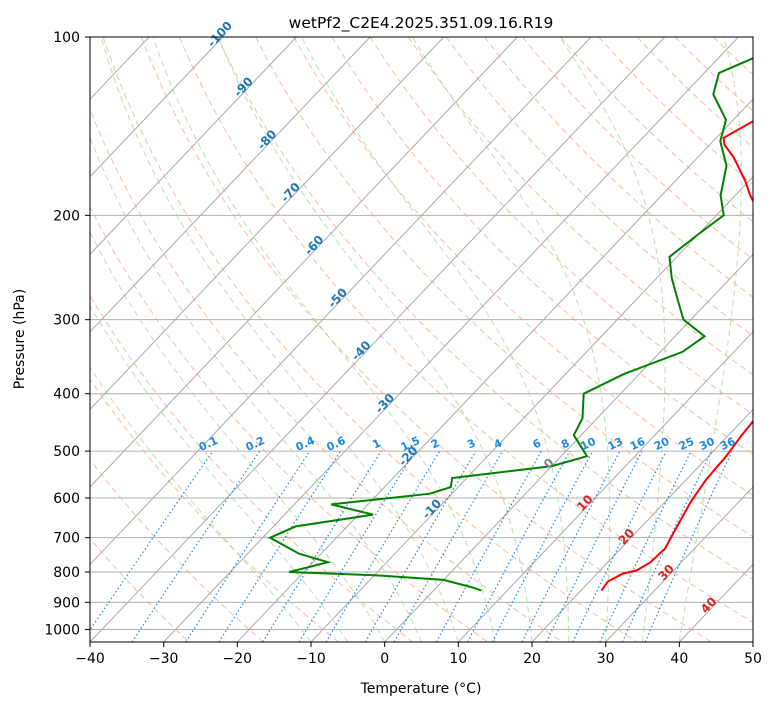 The height and width of the screenshot is (708, 775). I want to click on isotherm-label: 40, so click(709, 605).